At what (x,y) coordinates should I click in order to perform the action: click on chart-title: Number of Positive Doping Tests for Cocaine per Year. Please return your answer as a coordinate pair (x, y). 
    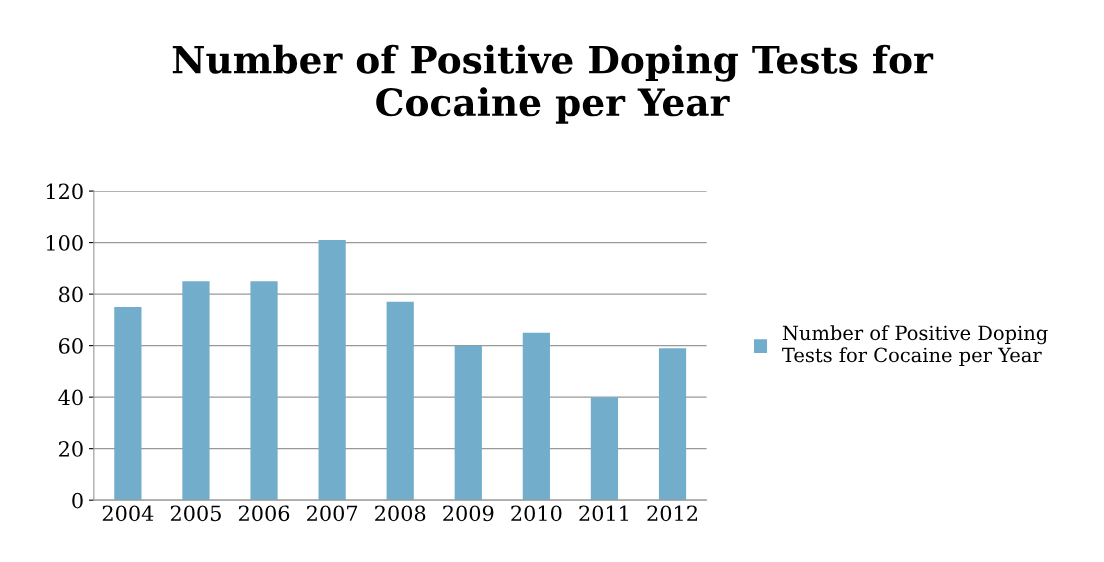
    Looking at the image, I should click on (553, 84).